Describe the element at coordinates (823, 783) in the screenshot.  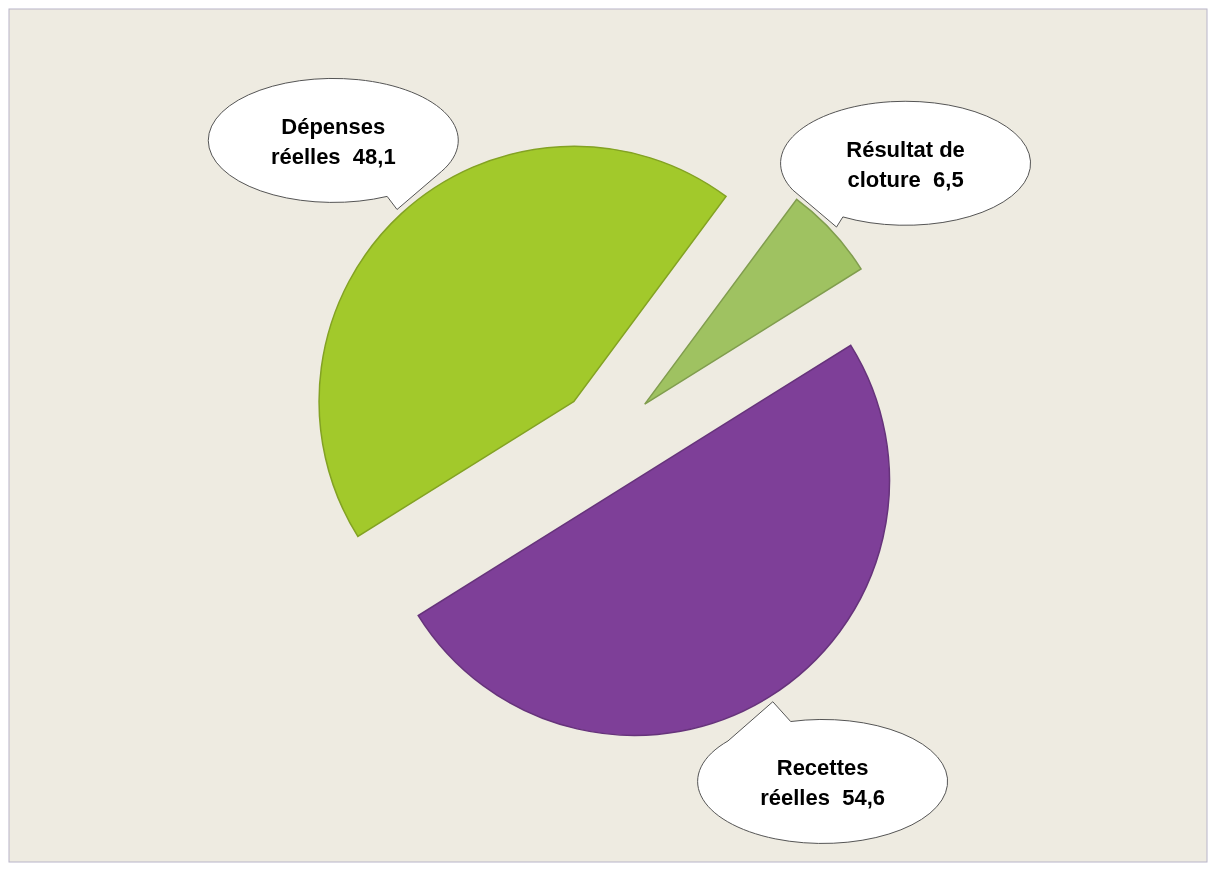
I see `slice-label: Recettes réelles 54,6` at that location.